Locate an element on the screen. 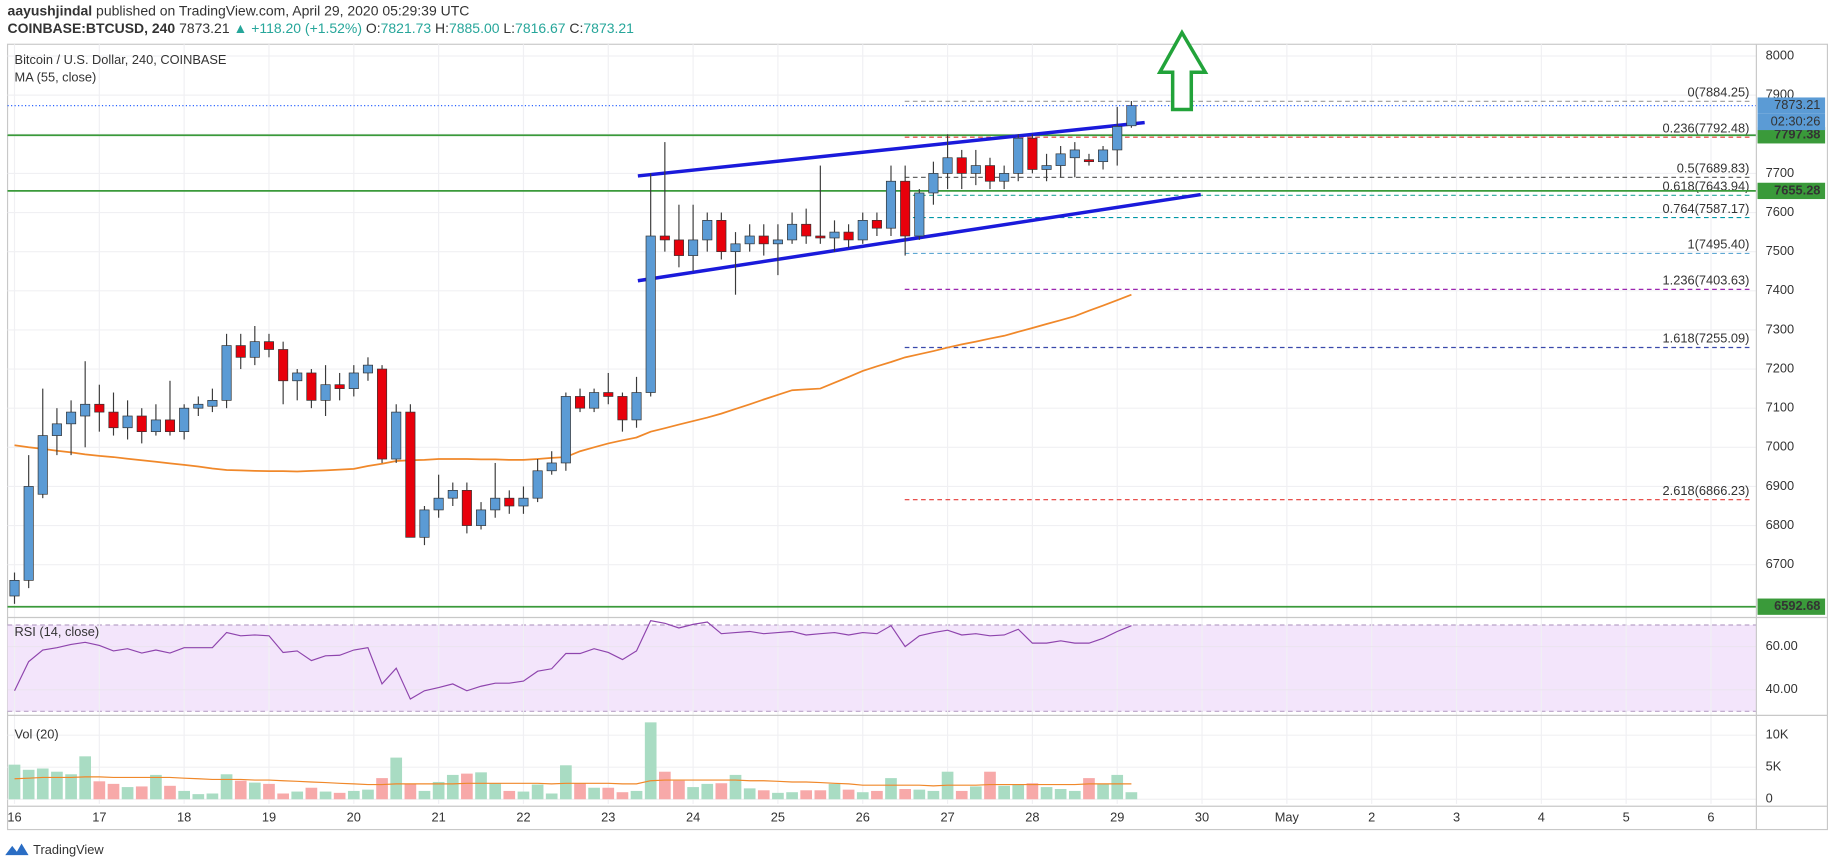  brand: TradingView is located at coordinates (68, 849).